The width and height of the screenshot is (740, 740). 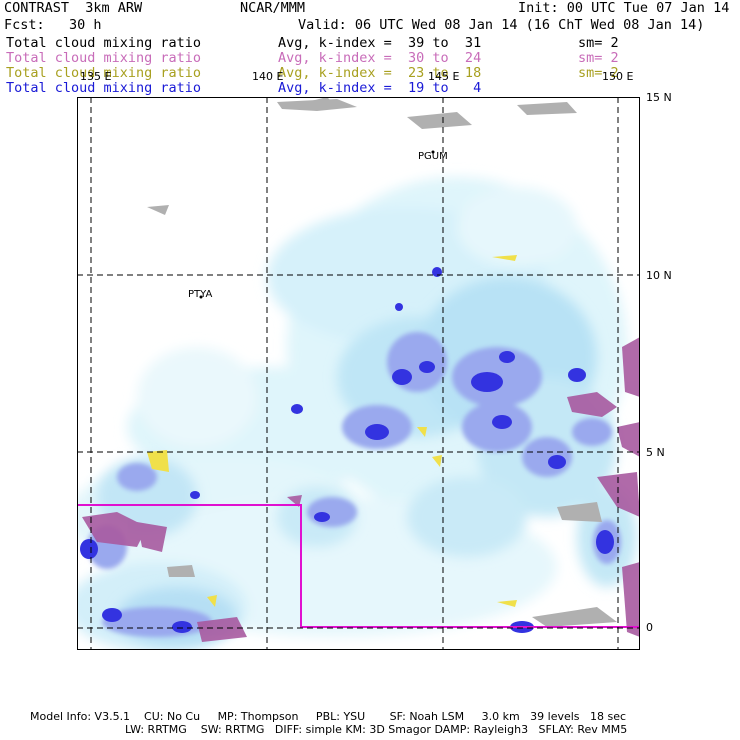 What do you see at coordinates (380, 58) in the screenshot?
I see `field-avg-2: Avg, k-index = 30 to 24` at bounding box center [380, 58].